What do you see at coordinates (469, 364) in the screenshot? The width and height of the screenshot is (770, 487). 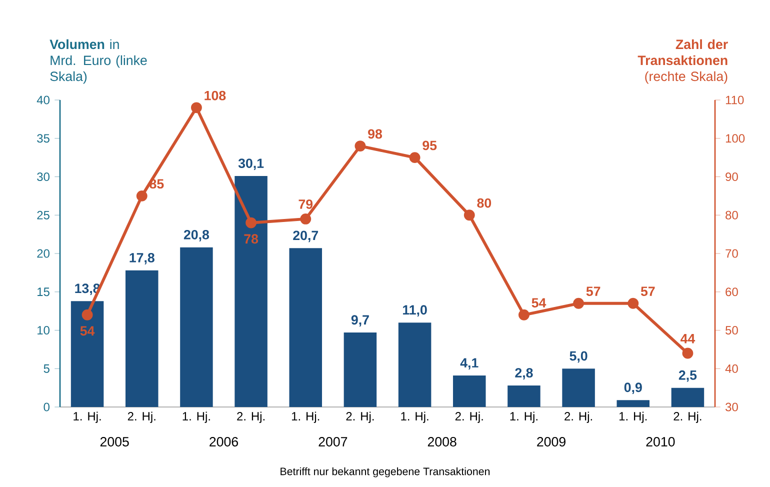 I see `data-label: 4,1` at bounding box center [469, 364].